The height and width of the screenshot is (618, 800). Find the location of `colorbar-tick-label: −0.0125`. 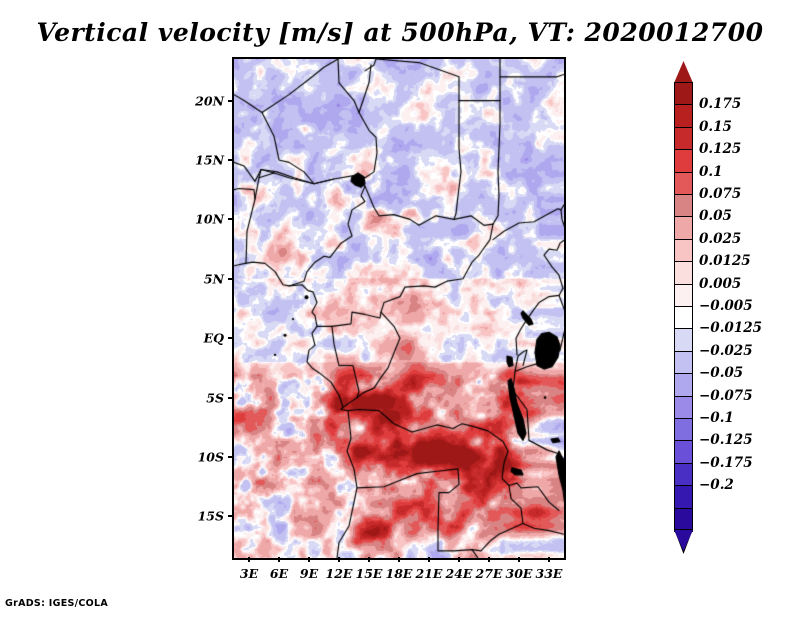

colorbar-tick-label: −0.0125 is located at coordinates (730, 328).